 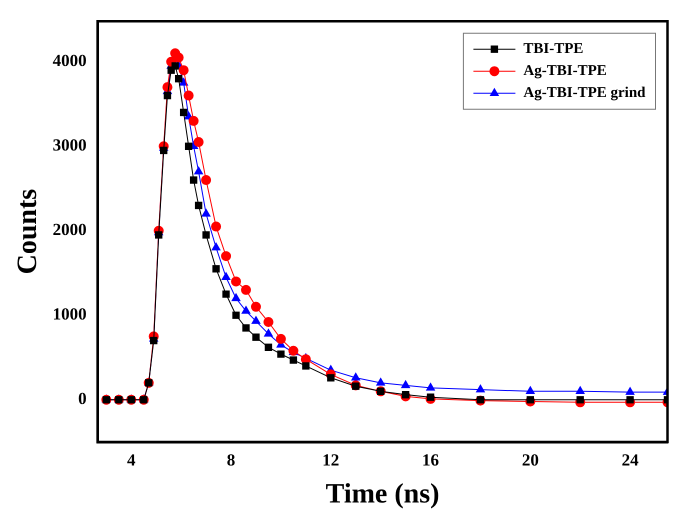 What do you see at coordinates (383, 494) in the screenshot?
I see `x-axis-title: Time (ns)` at bounding box center [383, 494].